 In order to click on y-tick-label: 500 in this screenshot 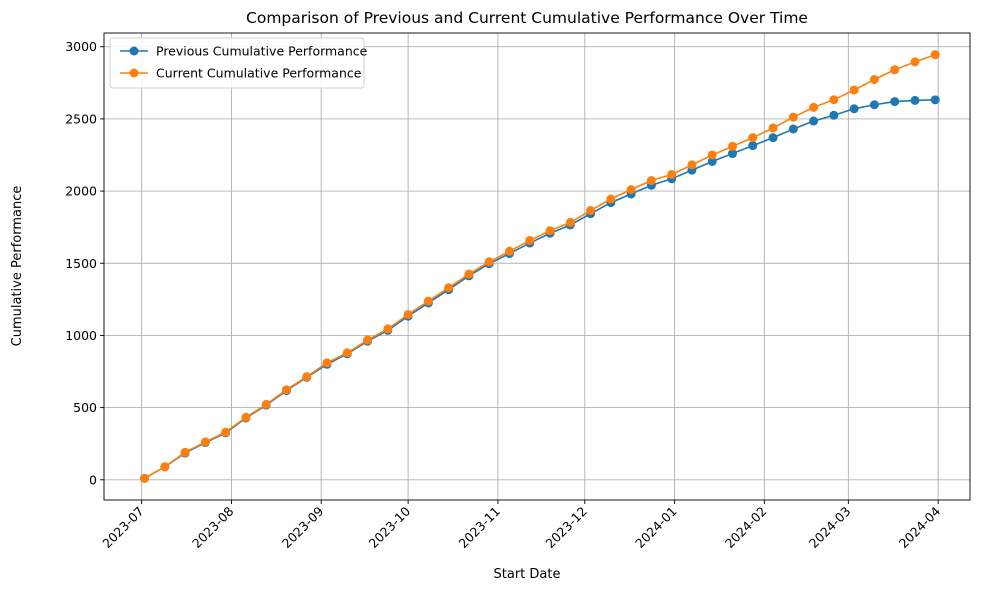, I will do `click(85, 407)`.